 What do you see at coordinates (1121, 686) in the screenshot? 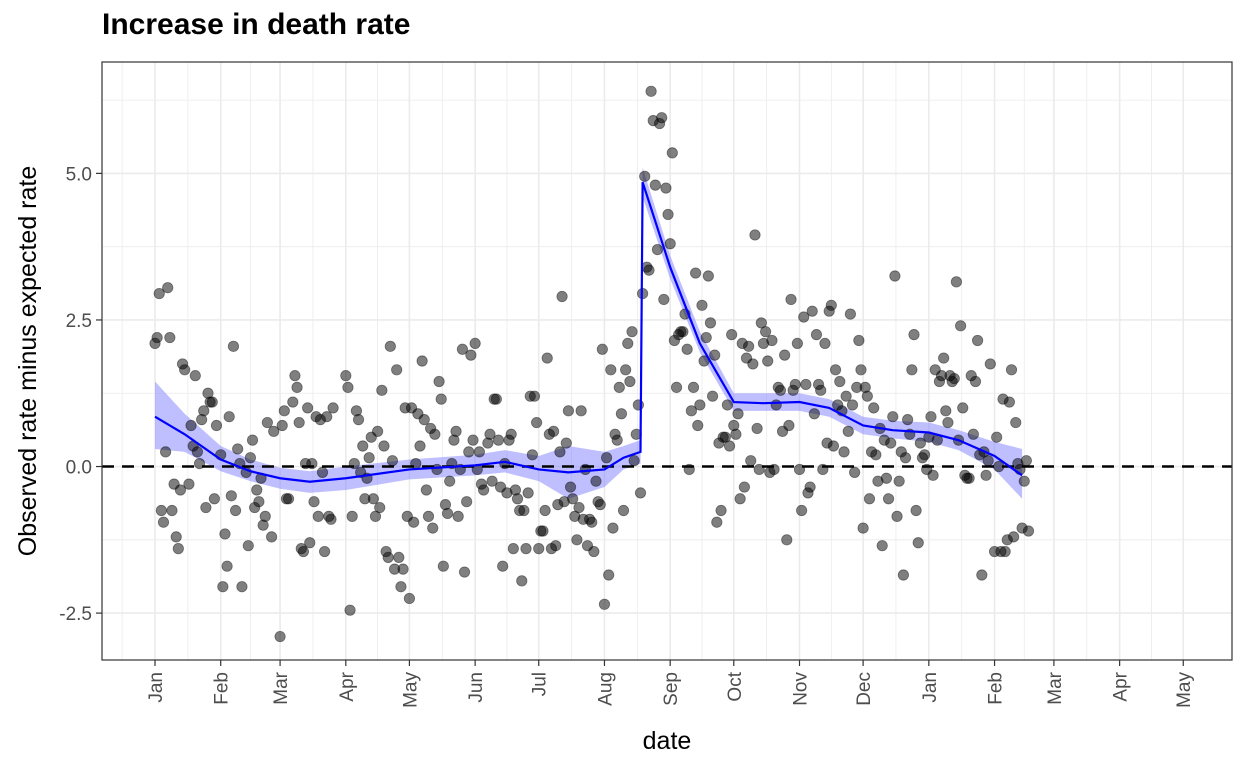
I see `x-tick-label: Apr` at bounding box center [1121, 686].